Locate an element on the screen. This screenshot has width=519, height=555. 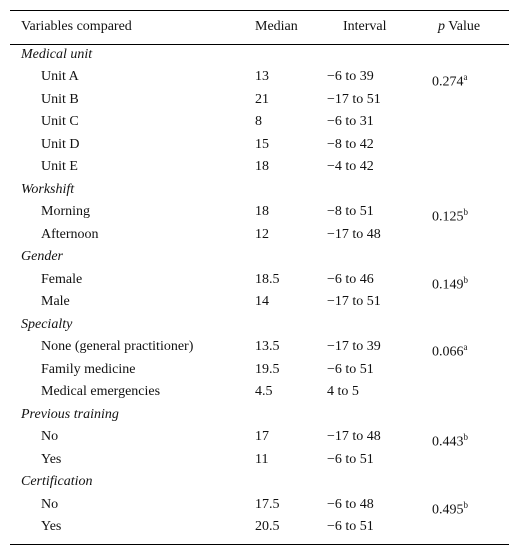
interval: −17 to 39 is located at coordinates (354, 347).